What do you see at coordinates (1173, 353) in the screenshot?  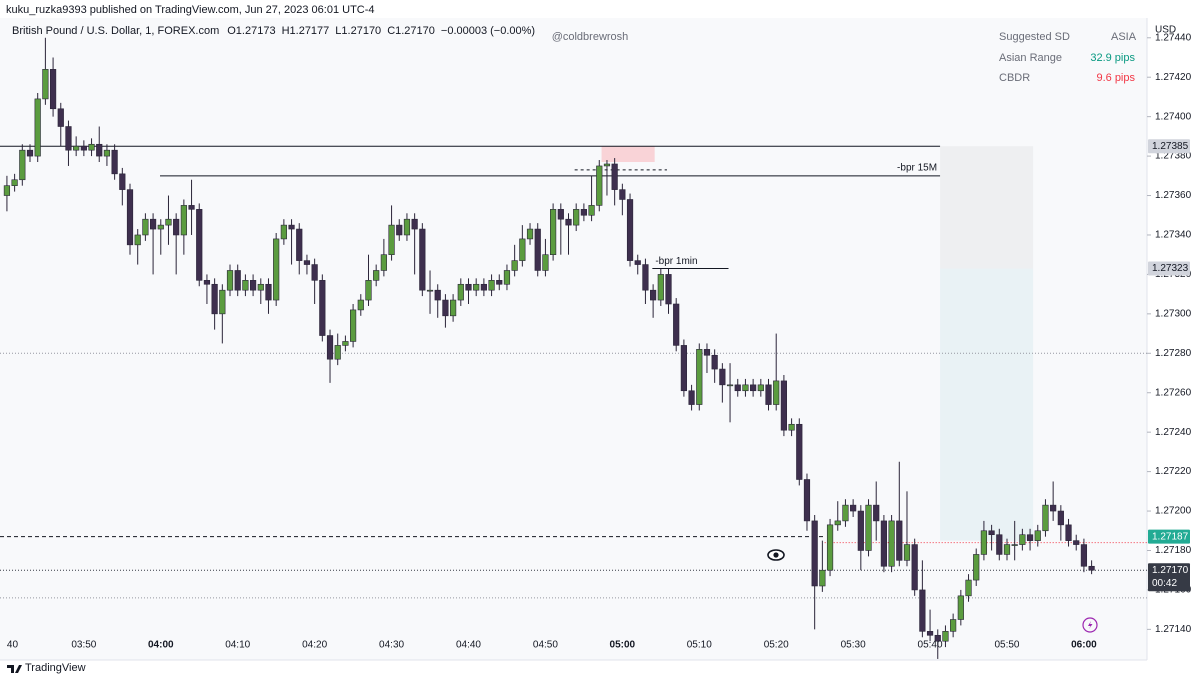 I see `y-tick-label: 1.27280` at bounding box center [1173, 353].